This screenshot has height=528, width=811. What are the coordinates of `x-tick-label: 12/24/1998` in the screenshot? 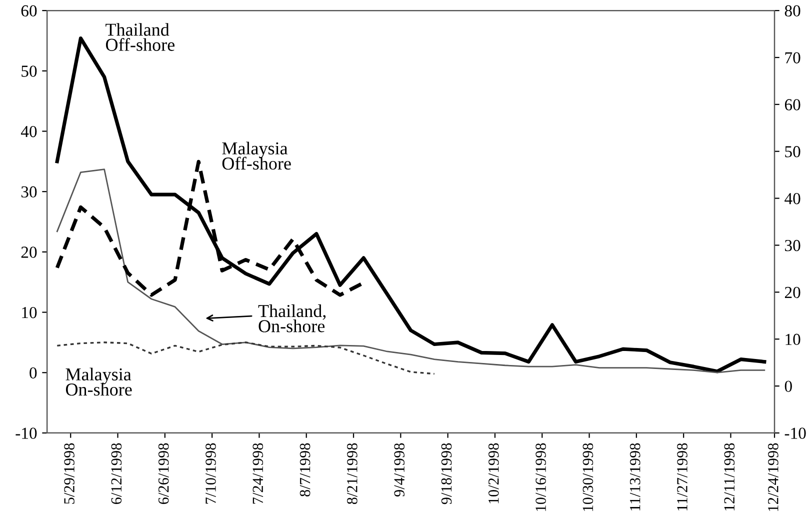 It's located at (773, 477).